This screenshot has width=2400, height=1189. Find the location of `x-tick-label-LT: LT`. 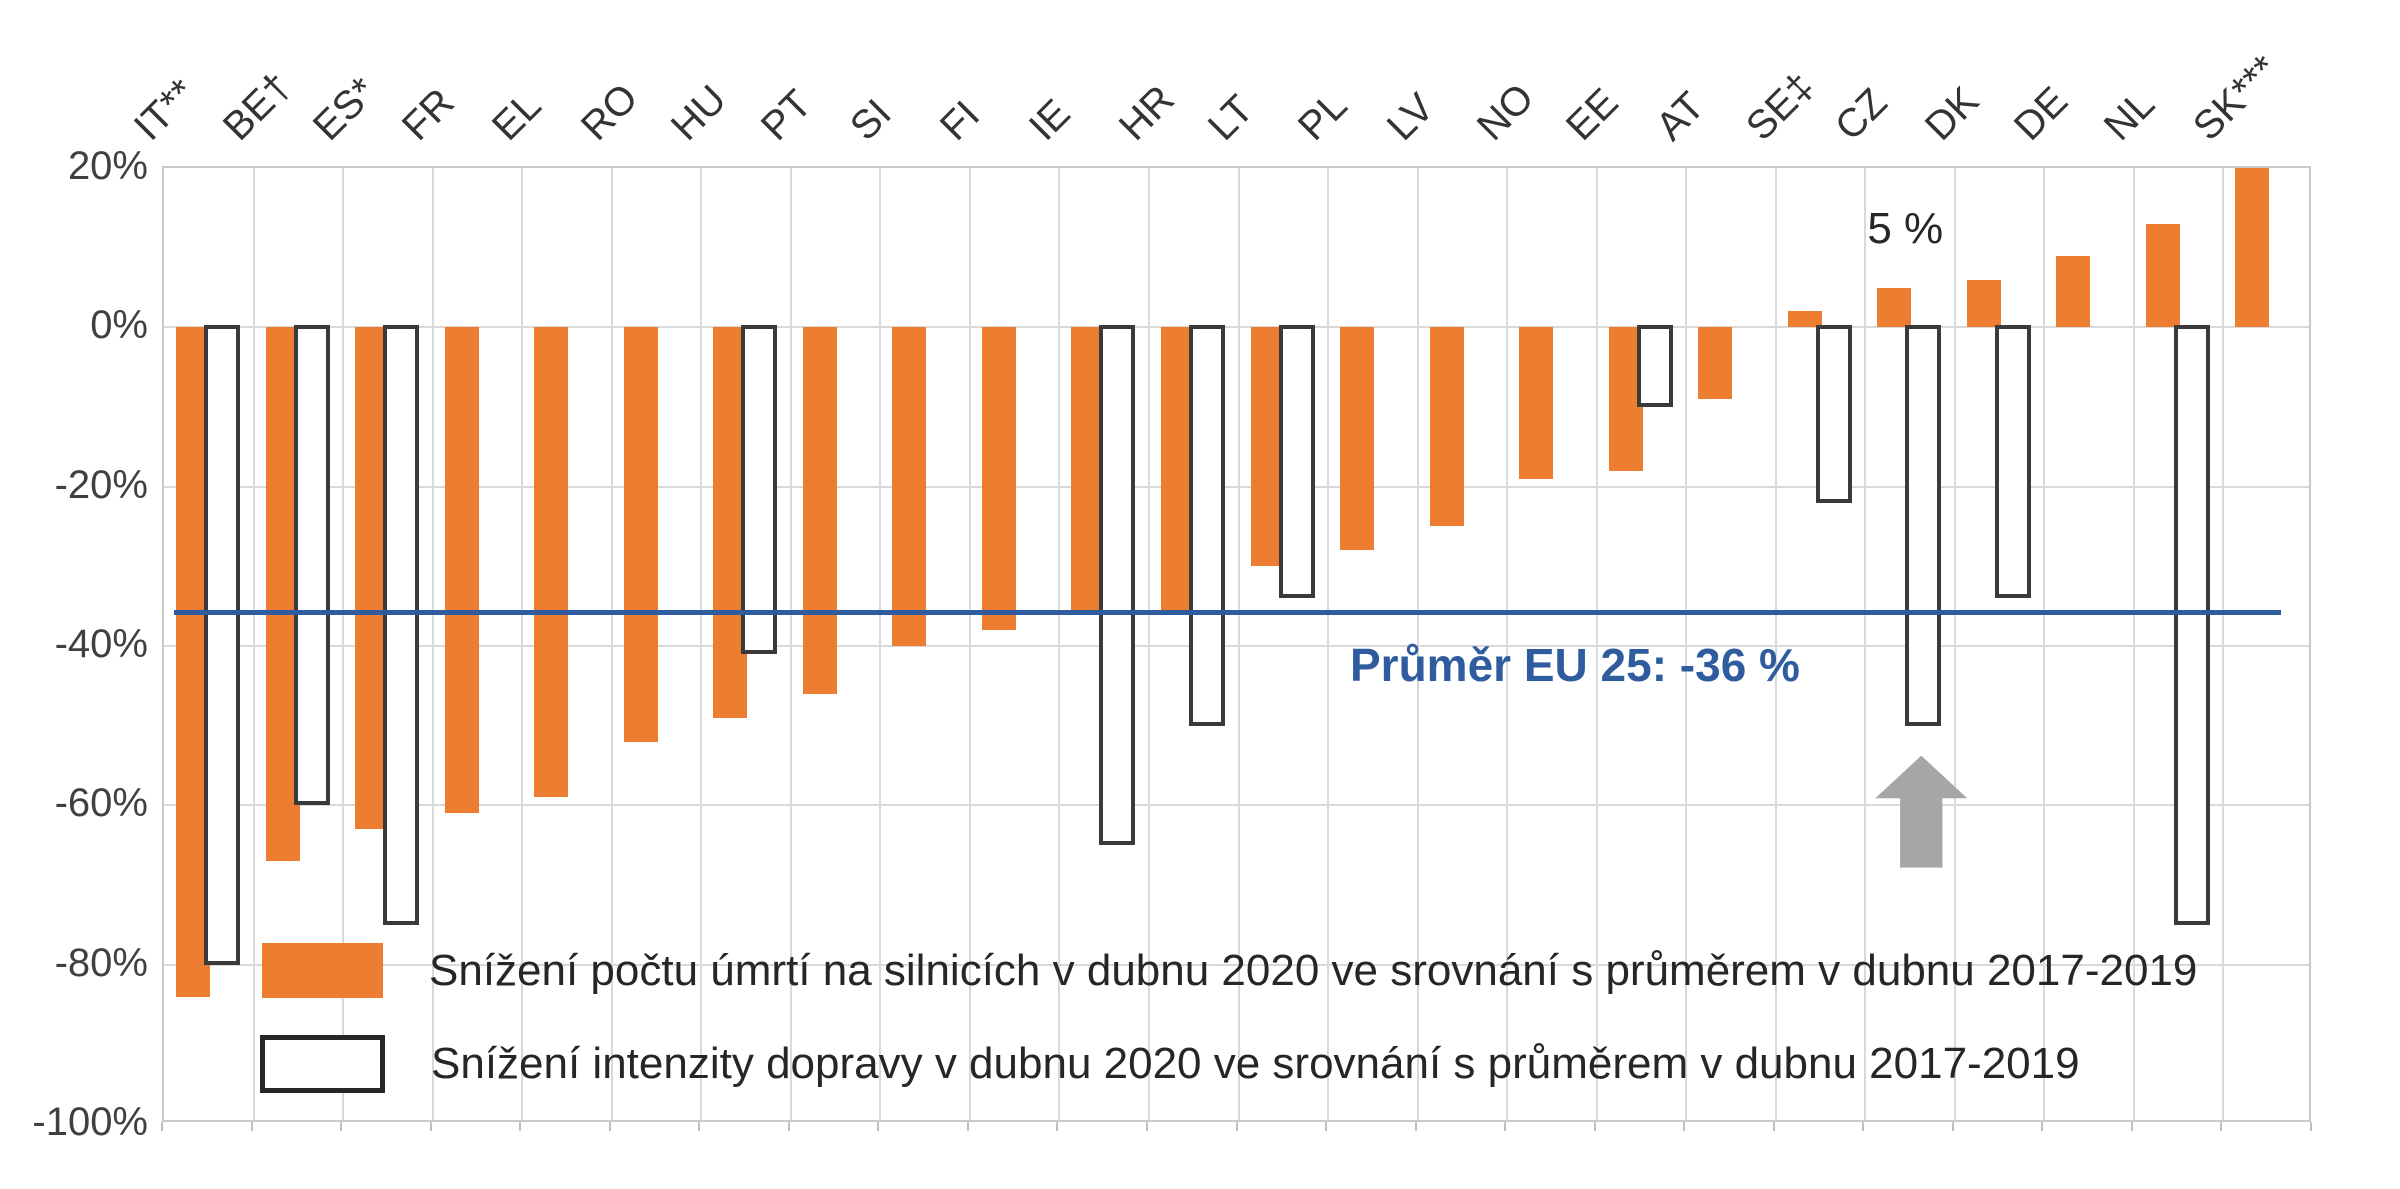

x-tick-label-LT: LT is located at coordinates (1231, 117).